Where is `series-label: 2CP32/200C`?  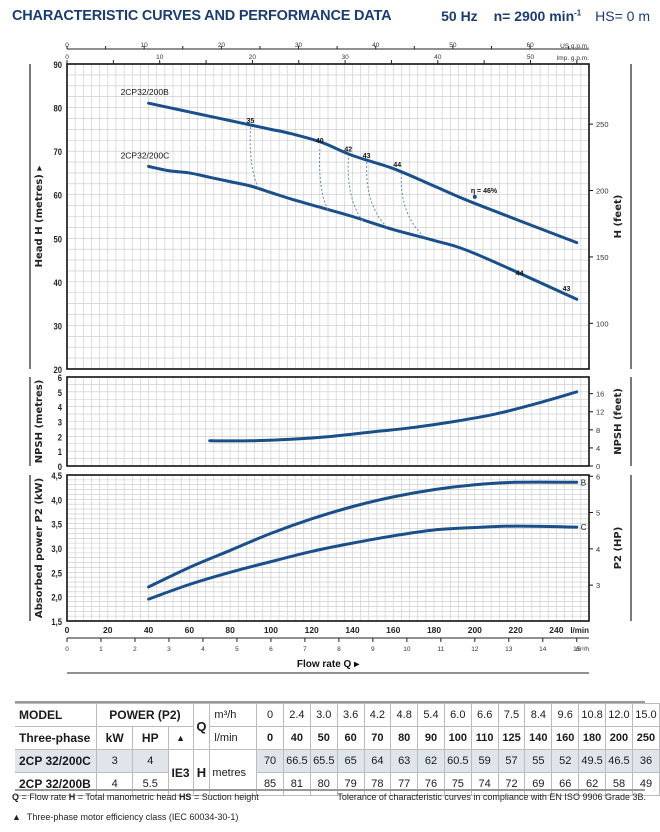
series-label: 2CP32/200C is located at coordinates (145, 155).